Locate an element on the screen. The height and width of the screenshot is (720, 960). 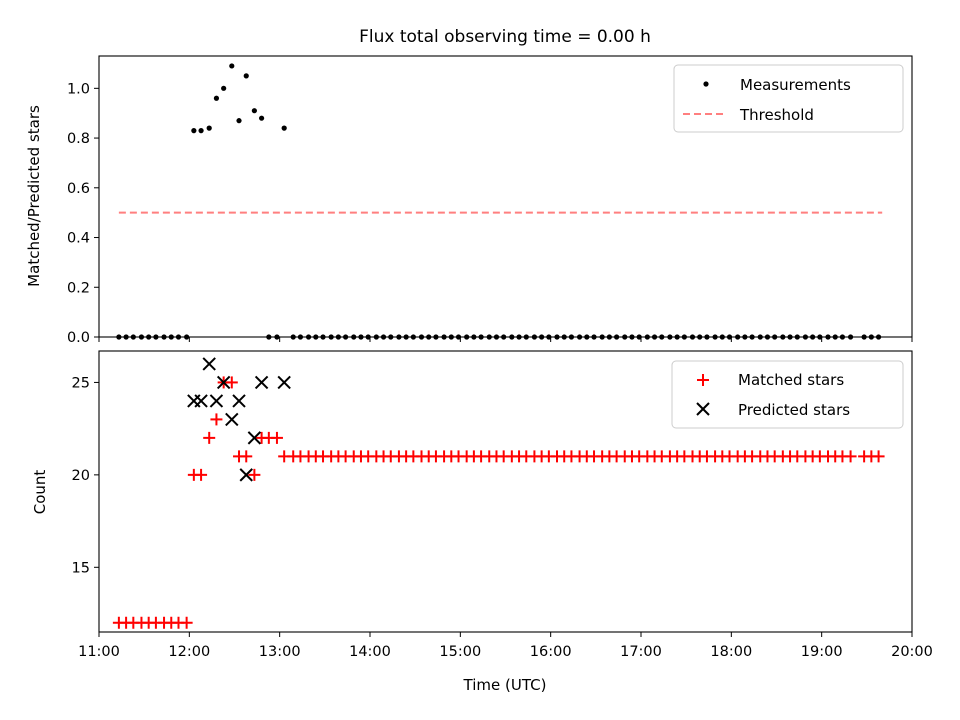
top-legend: Measurements Threshold is located at coordinates (788, 98).